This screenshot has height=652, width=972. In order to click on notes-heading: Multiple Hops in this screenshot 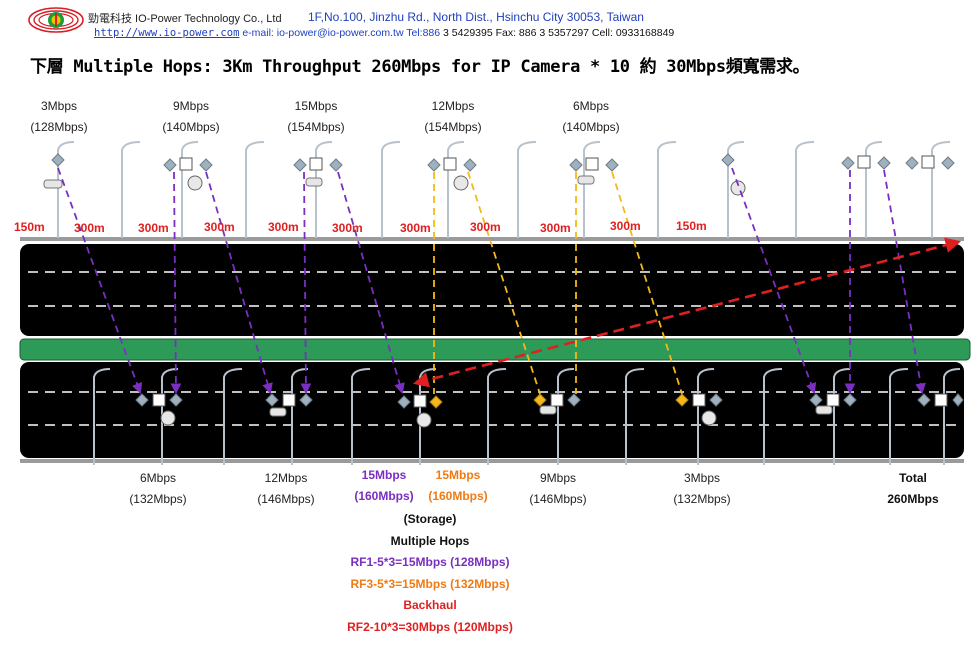, I will do `click(430, 540)`.